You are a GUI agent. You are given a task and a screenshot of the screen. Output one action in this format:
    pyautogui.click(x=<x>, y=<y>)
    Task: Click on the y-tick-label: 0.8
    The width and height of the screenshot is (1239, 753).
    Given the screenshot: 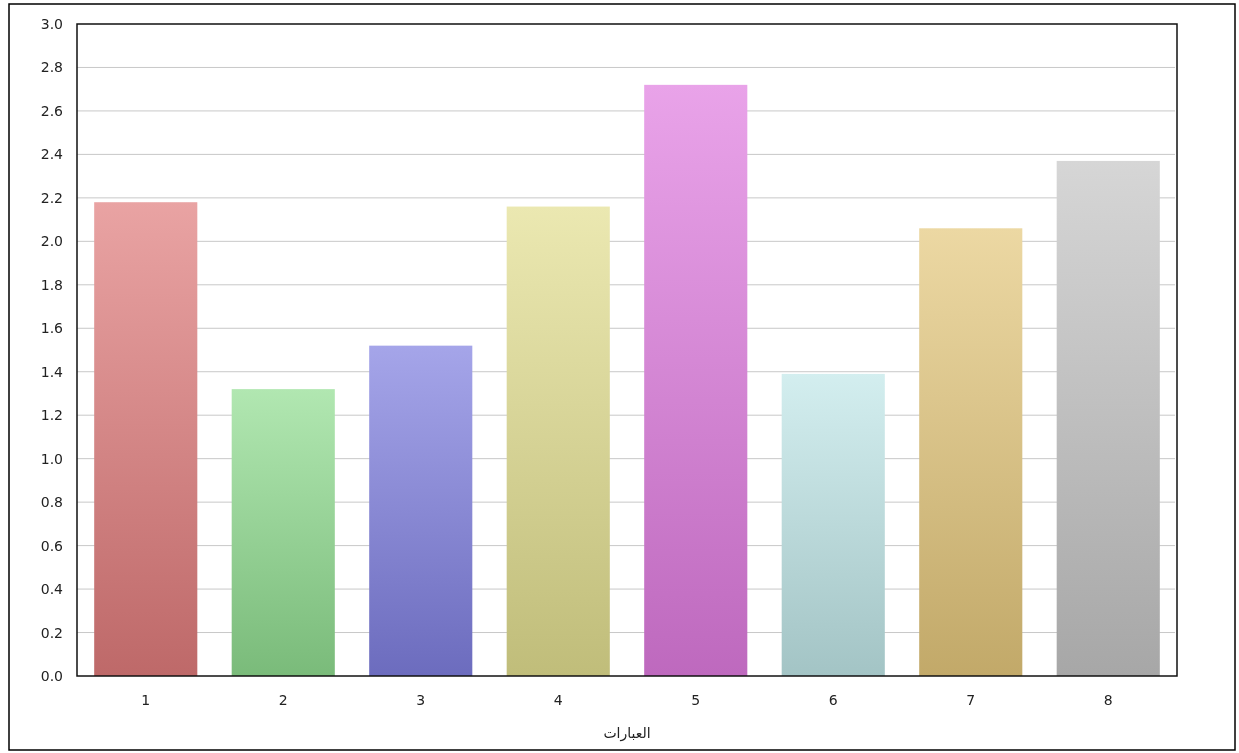 What is the action you would take?
    pyautogui.click(x=51, y=502)
    